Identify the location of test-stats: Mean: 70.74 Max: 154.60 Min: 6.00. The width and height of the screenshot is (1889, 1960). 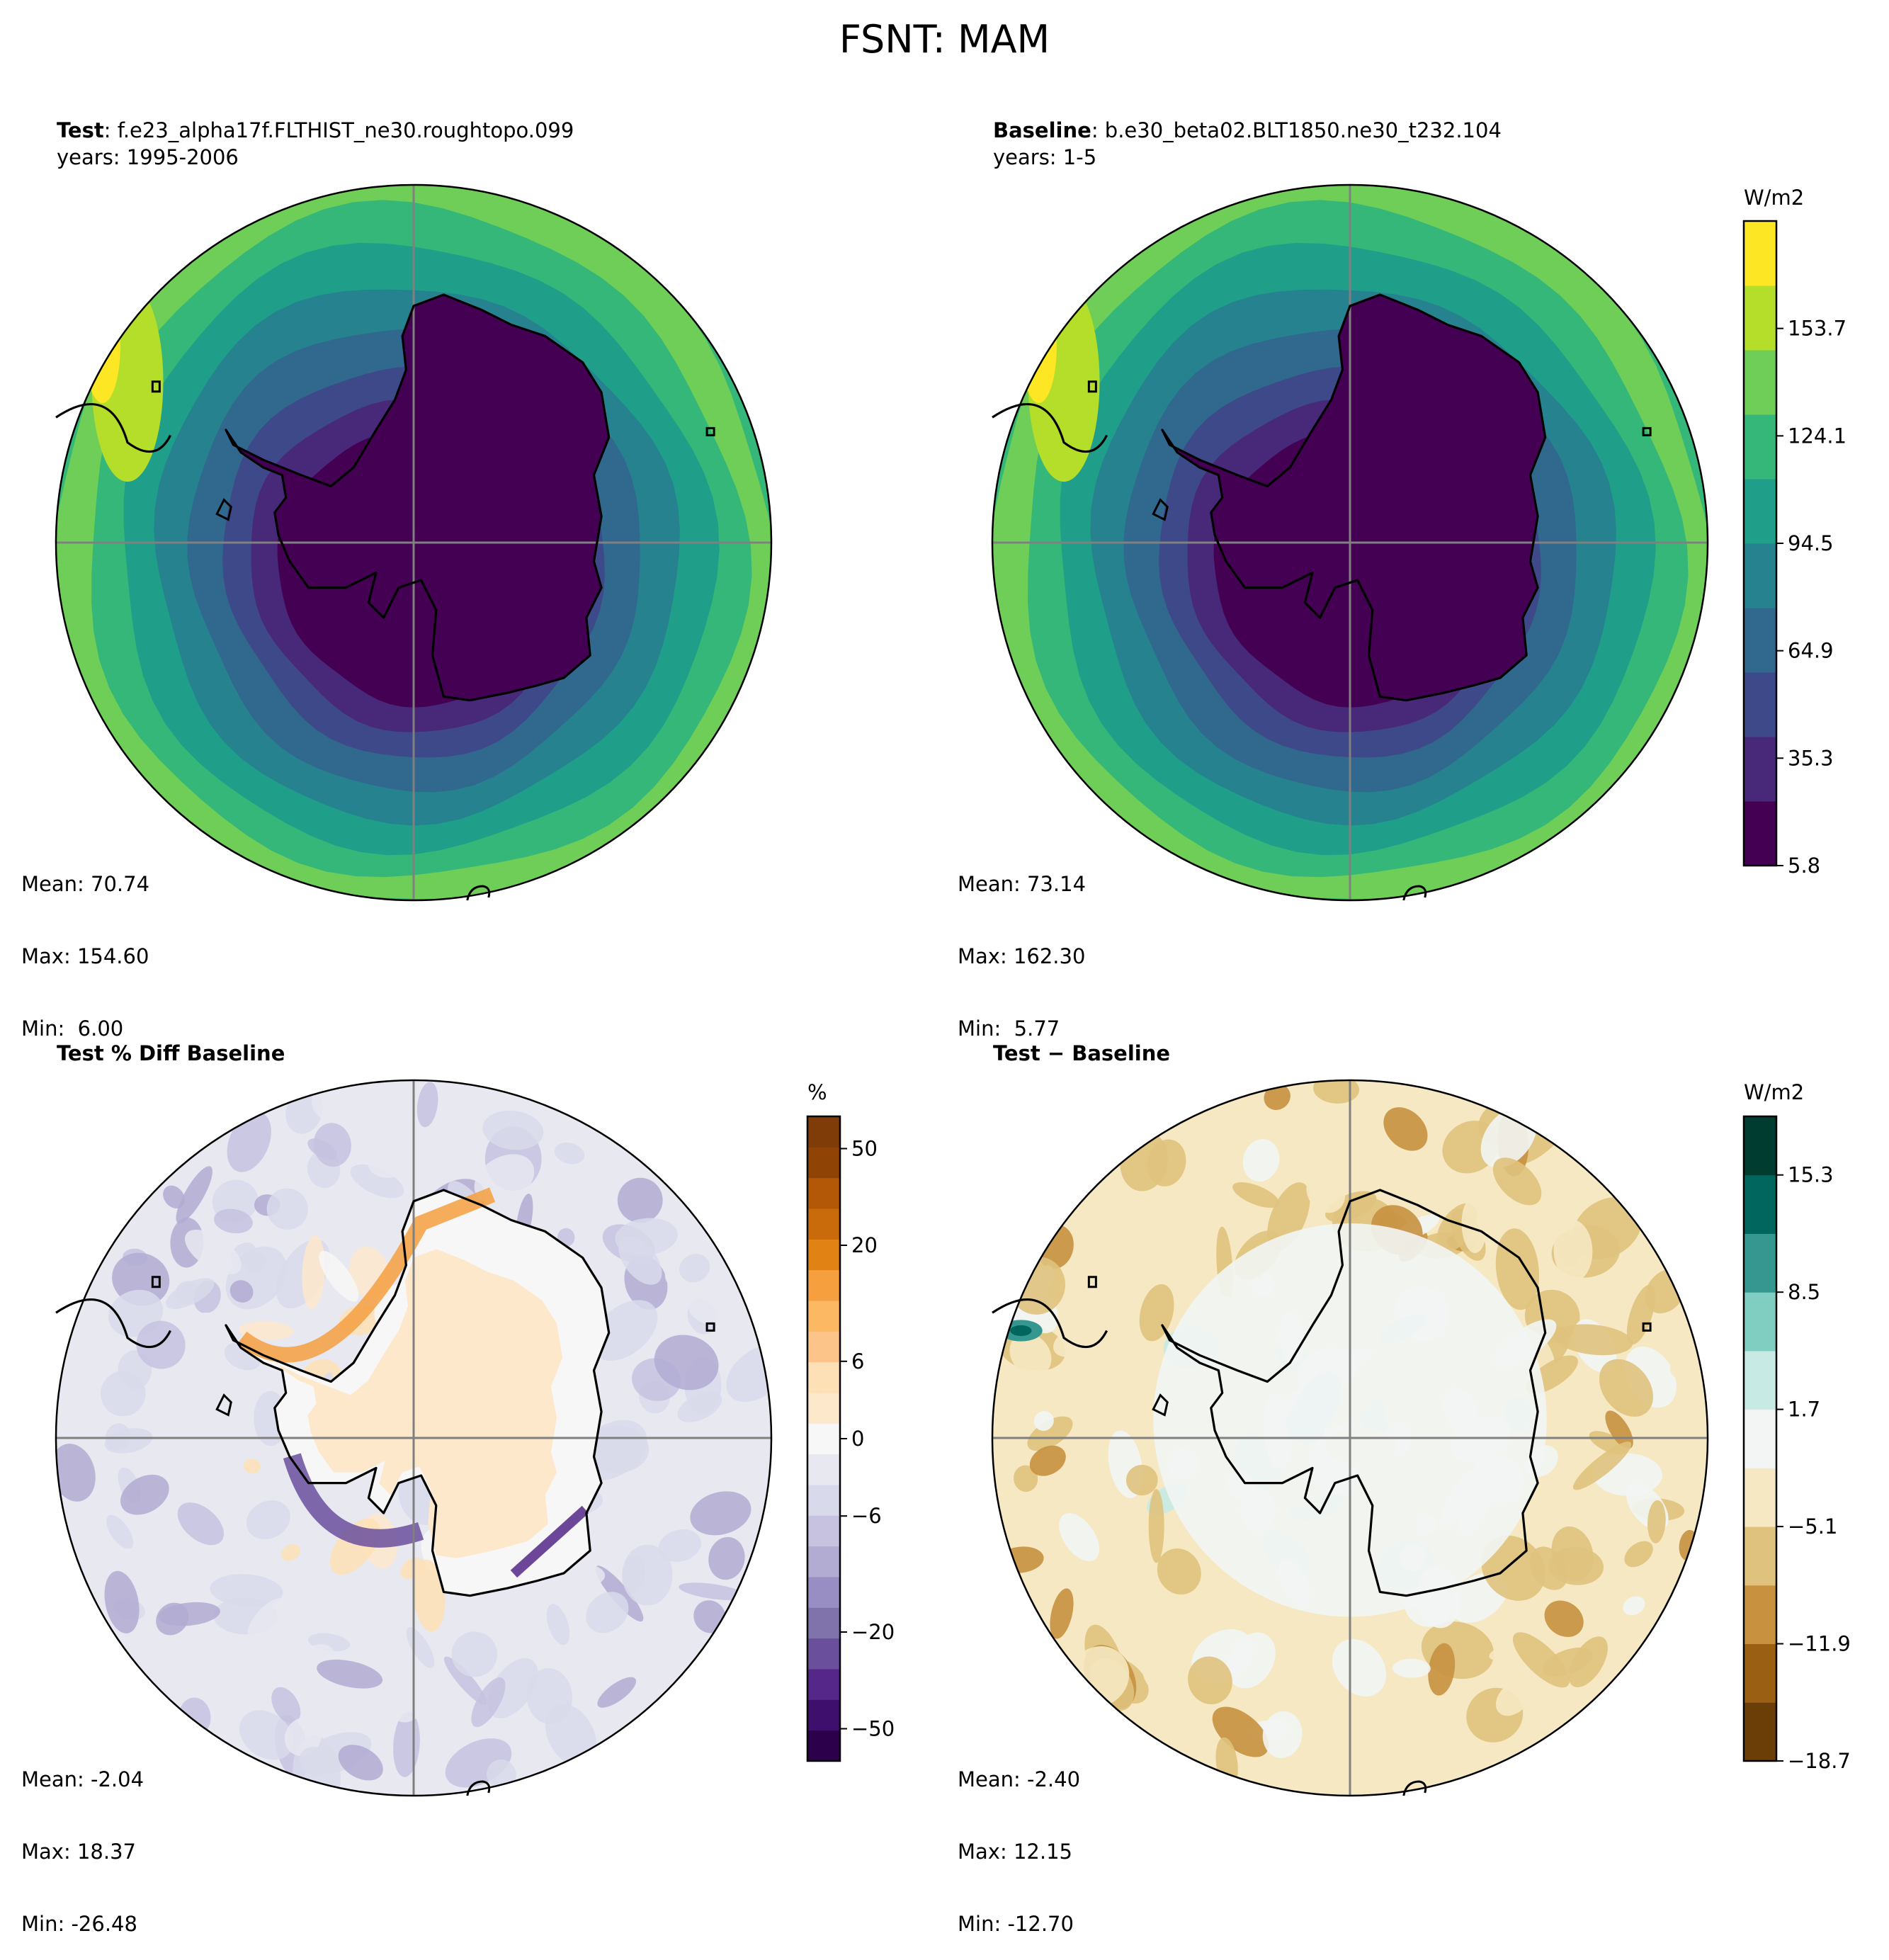
(85, 944).